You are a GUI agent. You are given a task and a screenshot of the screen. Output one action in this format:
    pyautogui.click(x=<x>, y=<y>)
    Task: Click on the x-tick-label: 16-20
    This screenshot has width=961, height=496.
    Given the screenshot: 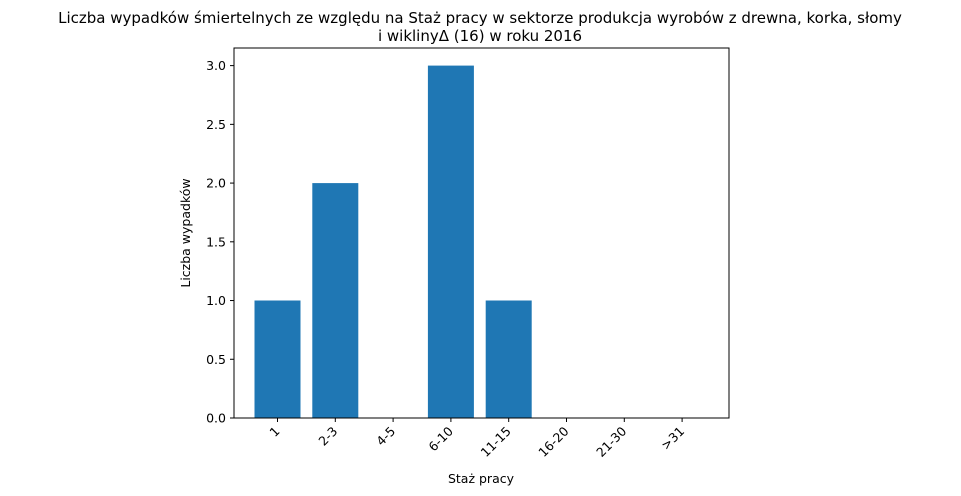 What is the action you would take?
    pyautogui.click(x=553, y=441)
    